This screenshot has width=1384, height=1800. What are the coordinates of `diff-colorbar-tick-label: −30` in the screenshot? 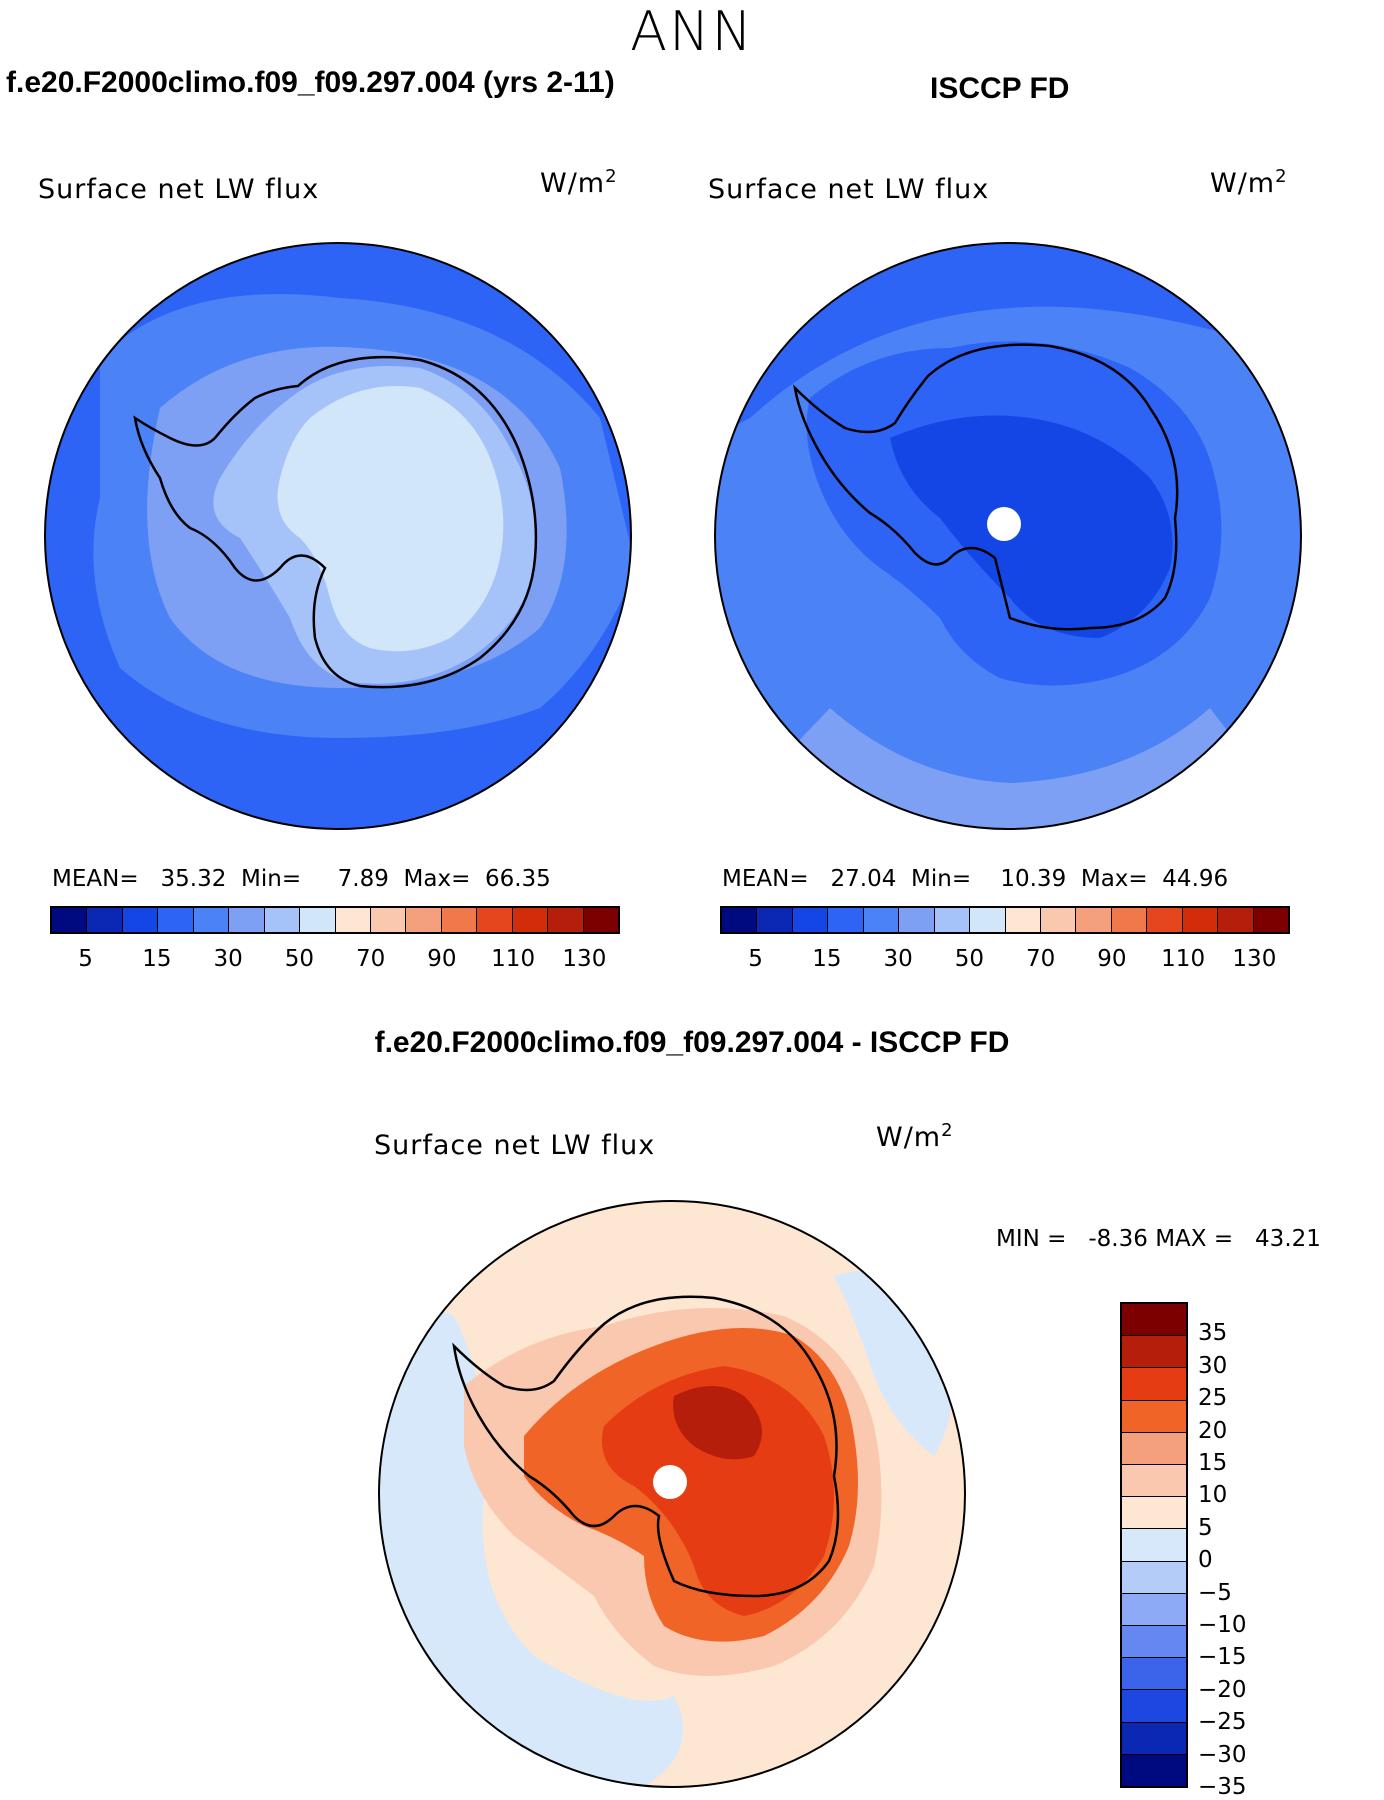 It's located at (1222, 1754).